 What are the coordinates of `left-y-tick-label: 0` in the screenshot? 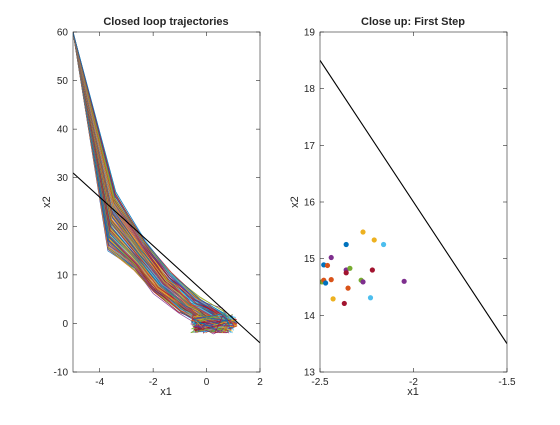 It's located at (65, 324).